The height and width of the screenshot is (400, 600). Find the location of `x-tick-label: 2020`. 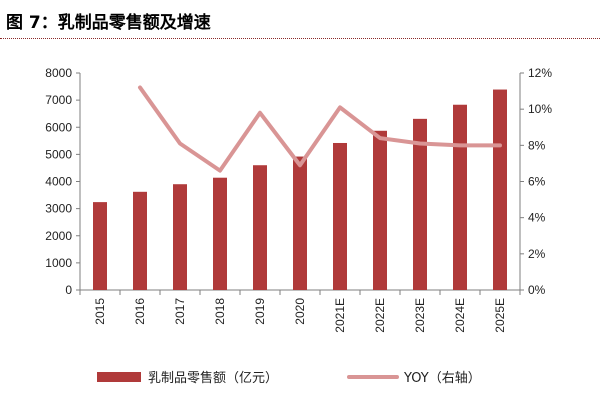

x-tick-label: 2020 is located at coordinates (300, 311).